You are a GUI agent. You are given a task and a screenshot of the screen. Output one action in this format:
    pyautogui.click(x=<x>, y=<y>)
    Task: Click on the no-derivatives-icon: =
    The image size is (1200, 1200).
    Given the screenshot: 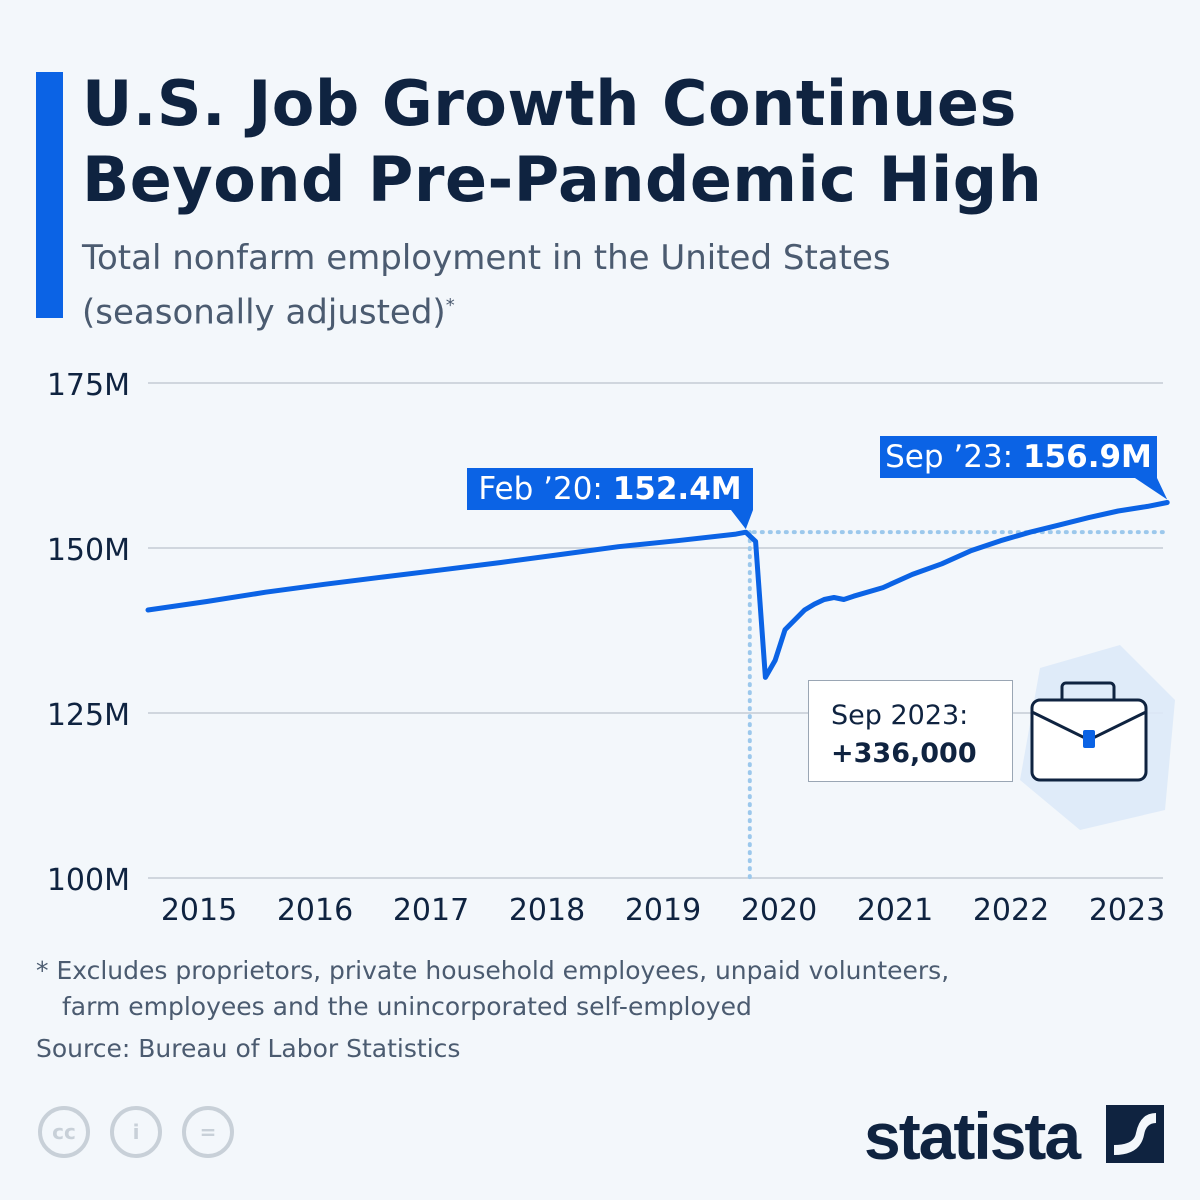 What is the action you would take?
    pyautogui.click(x=208, y=1132)
    